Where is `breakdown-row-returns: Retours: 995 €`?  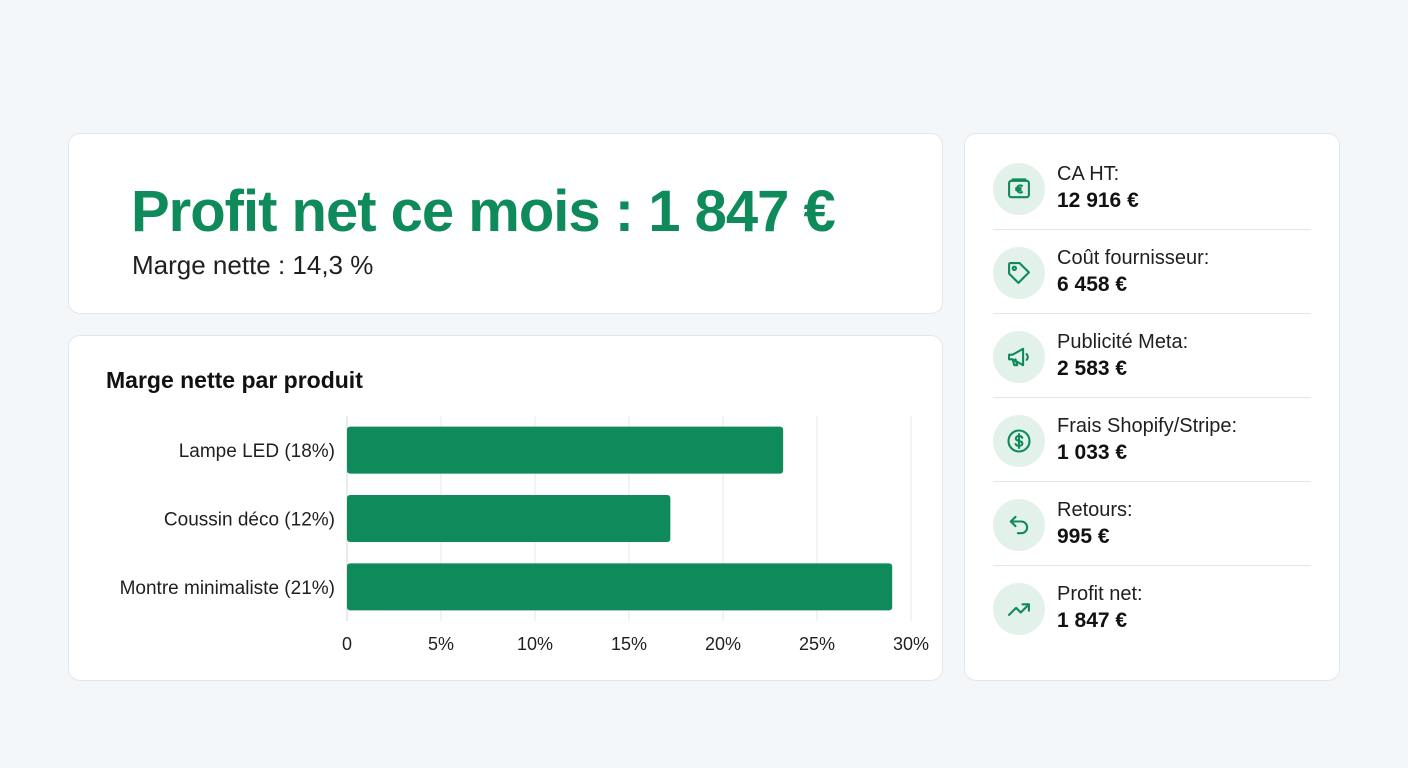 breakdown-row-returns: Retours: 995 € is located at coordinates (1152, 524).